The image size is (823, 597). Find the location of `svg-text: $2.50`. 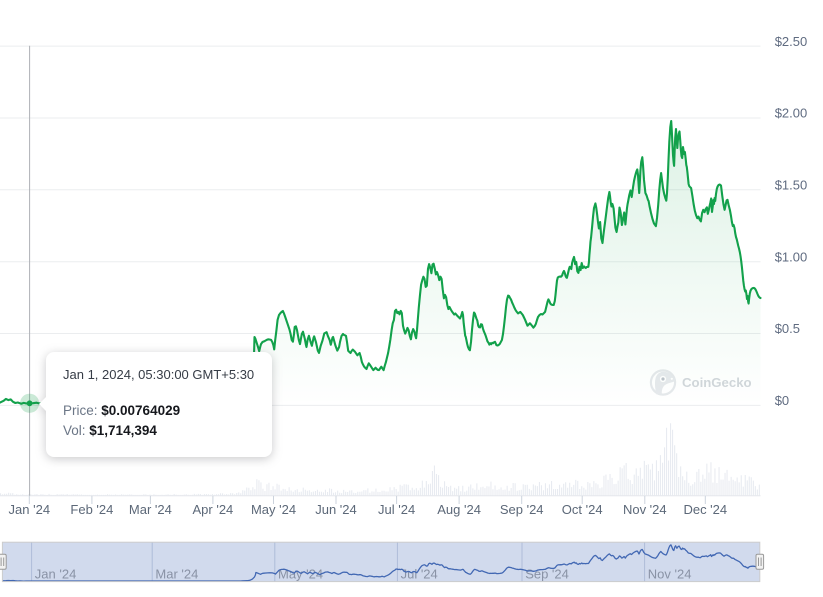

svg-text: $2.50 is located at coordinates (791, 41).